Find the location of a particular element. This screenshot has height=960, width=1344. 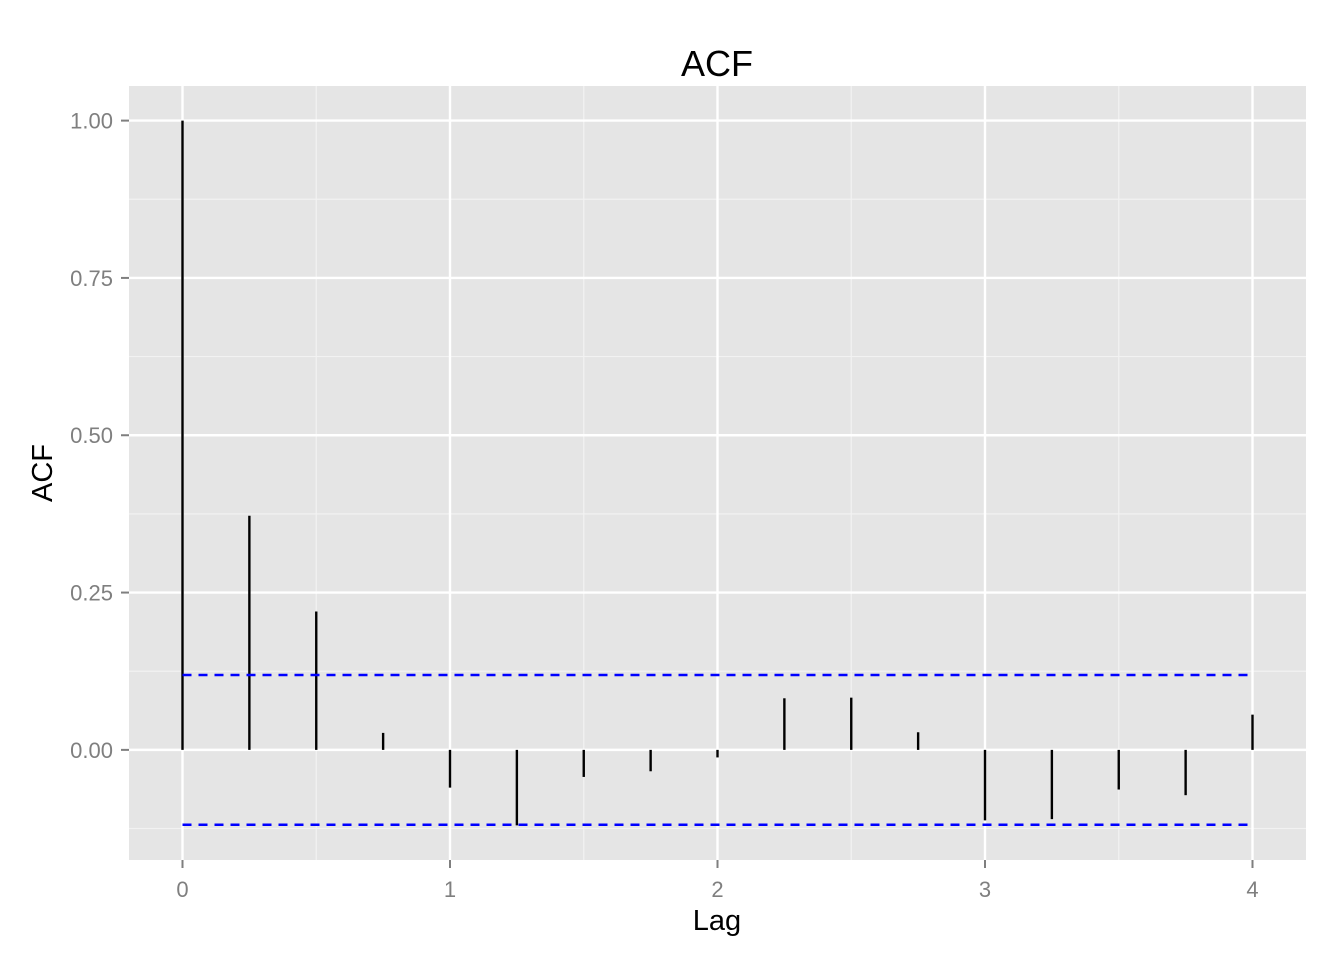

x-tick-label: 1 is located at coordinates (450, 889).